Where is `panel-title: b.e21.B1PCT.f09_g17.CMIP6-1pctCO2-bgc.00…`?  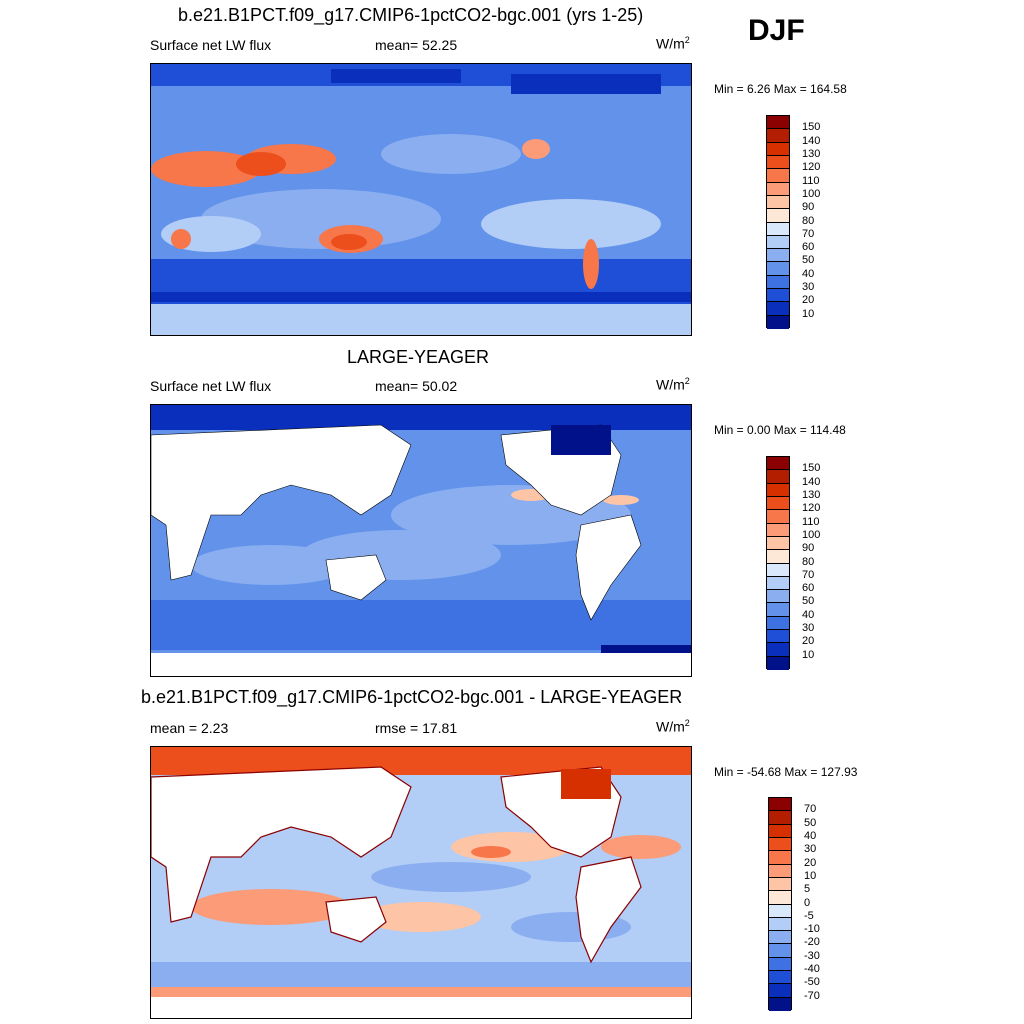
panel-title: b.e21.B1PCT.f09_g17.CMIP6-1pctCO2-bgc.00… is located at coordinates (412, 697).